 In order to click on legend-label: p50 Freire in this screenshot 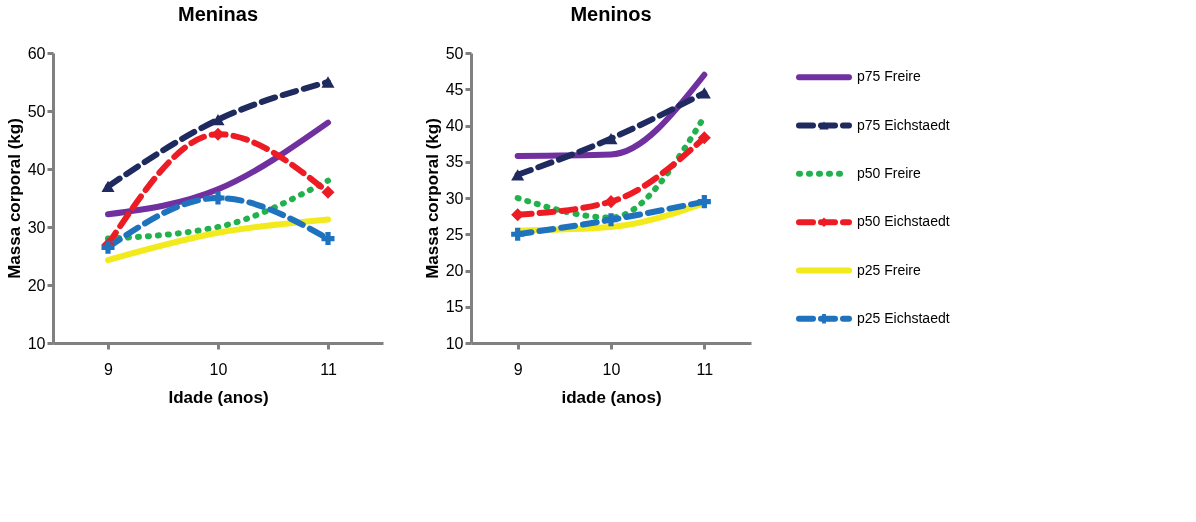, I will do `click(889, 172)`.